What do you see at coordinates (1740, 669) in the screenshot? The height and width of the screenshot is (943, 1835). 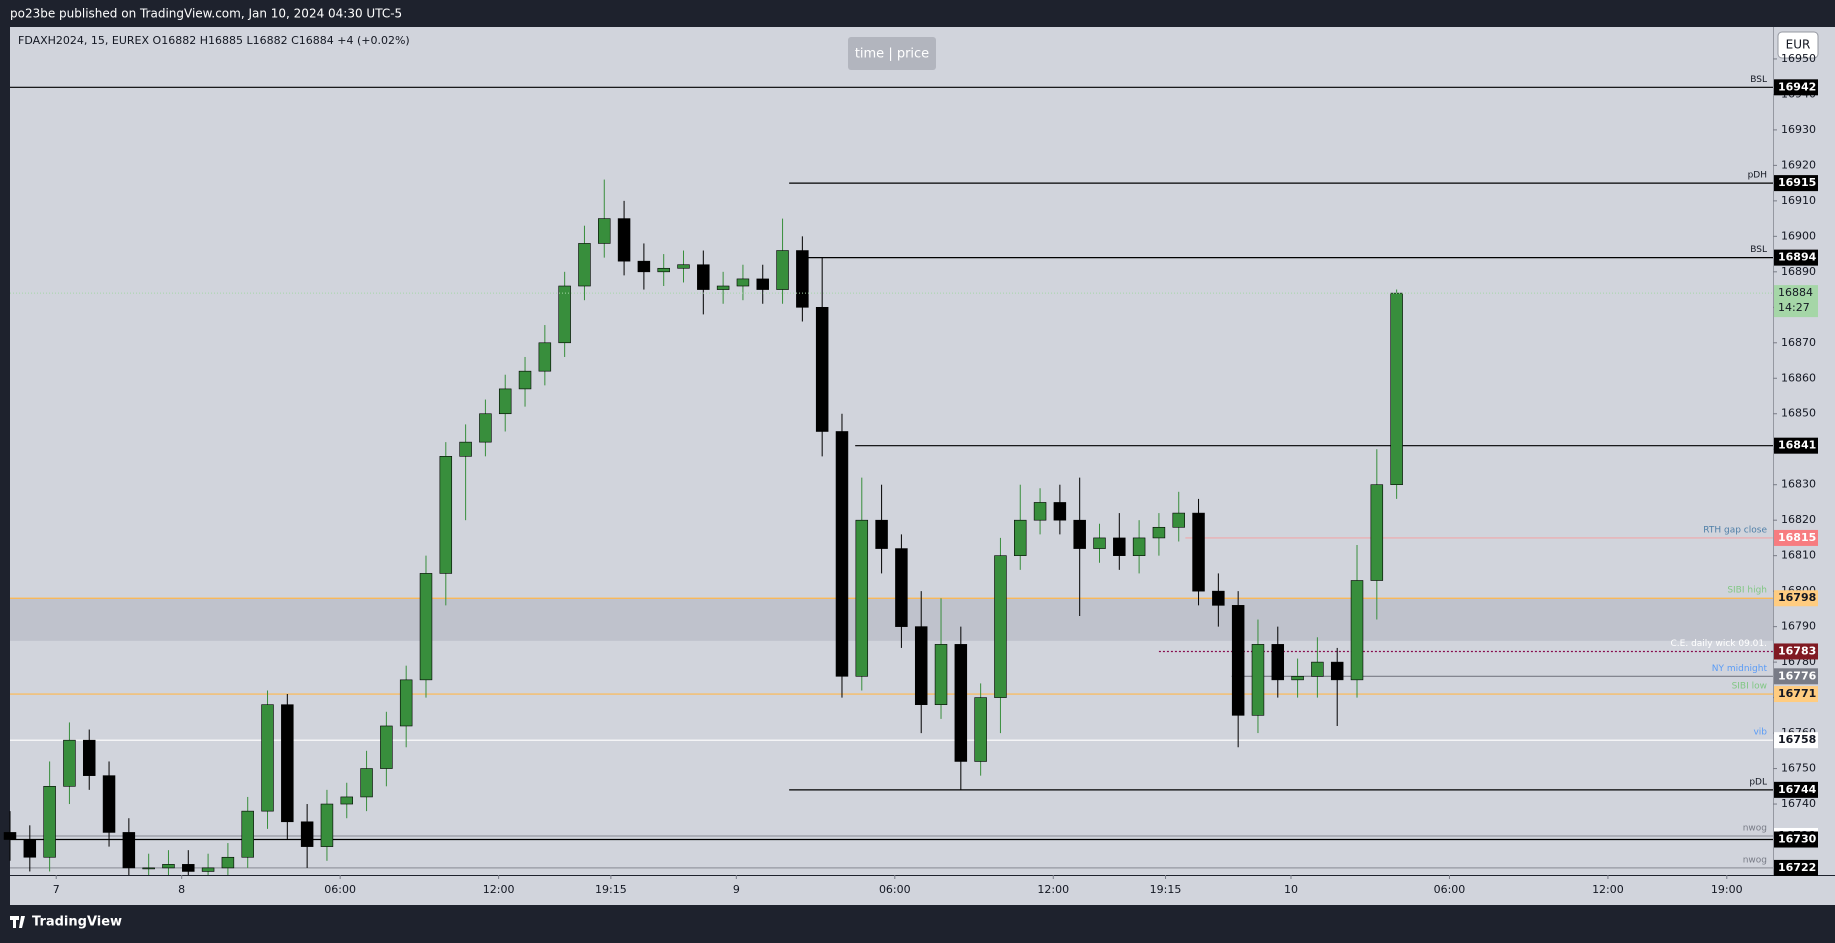 I see `level-name: NY midnight` at bounding box center [1740, 669].